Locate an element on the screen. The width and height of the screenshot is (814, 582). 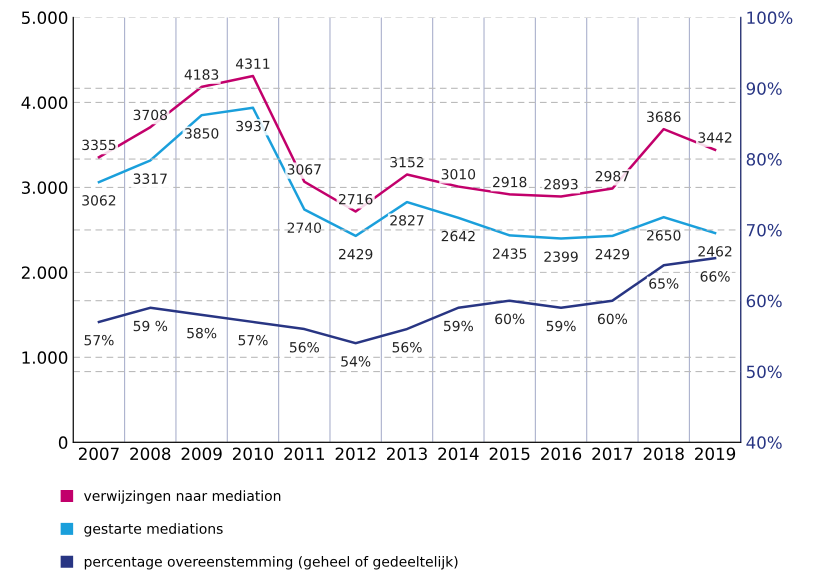
x-tick-label: 2013 is located at coordinates (407, 453).